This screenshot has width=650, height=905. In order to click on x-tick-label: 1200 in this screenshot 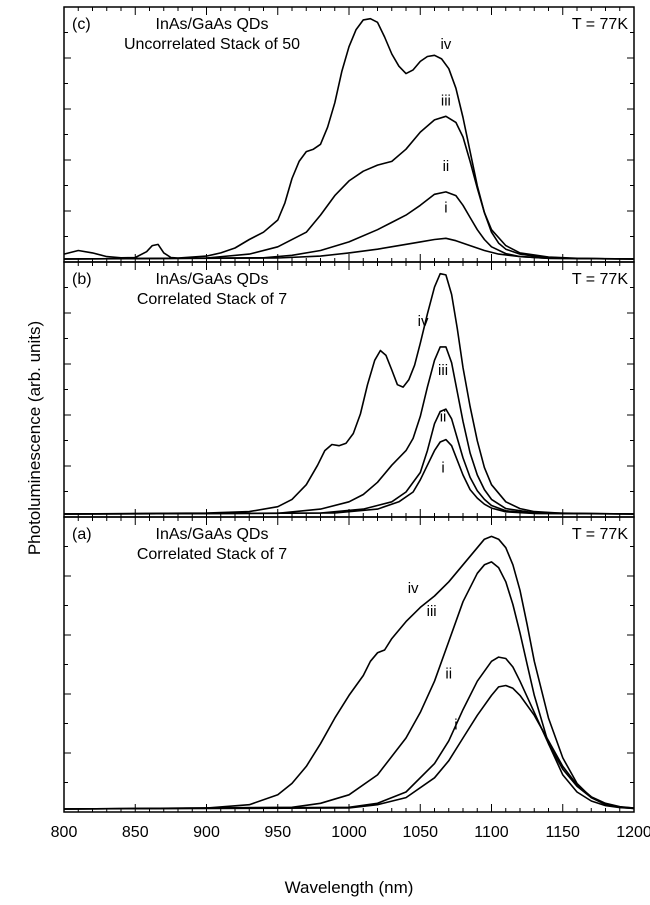, I will do `click(633, 832)`.